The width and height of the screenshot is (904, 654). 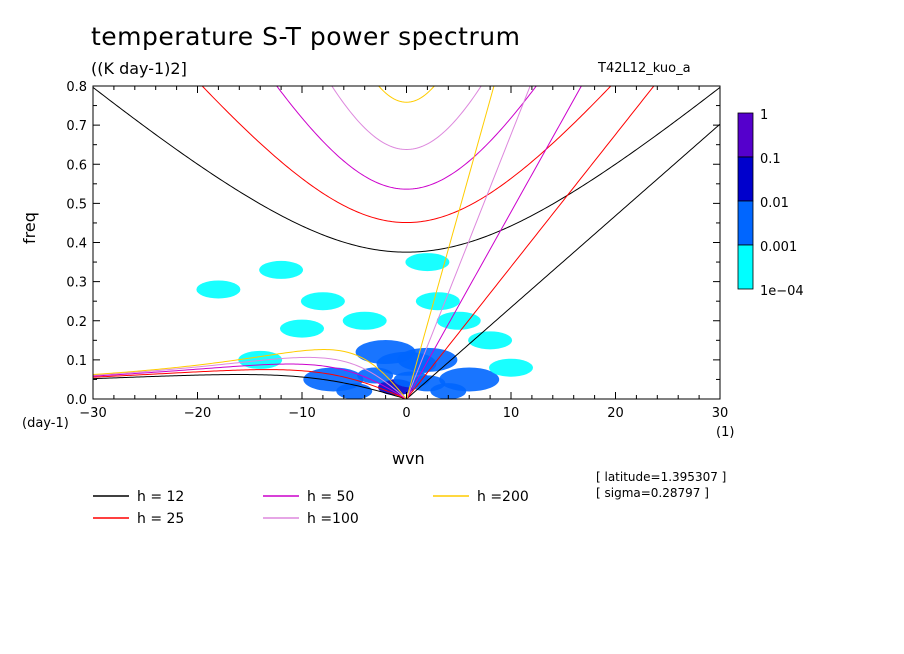 I want to click on latitude-info: [ latitude=1.395307 ], so click(x=661, y=477).